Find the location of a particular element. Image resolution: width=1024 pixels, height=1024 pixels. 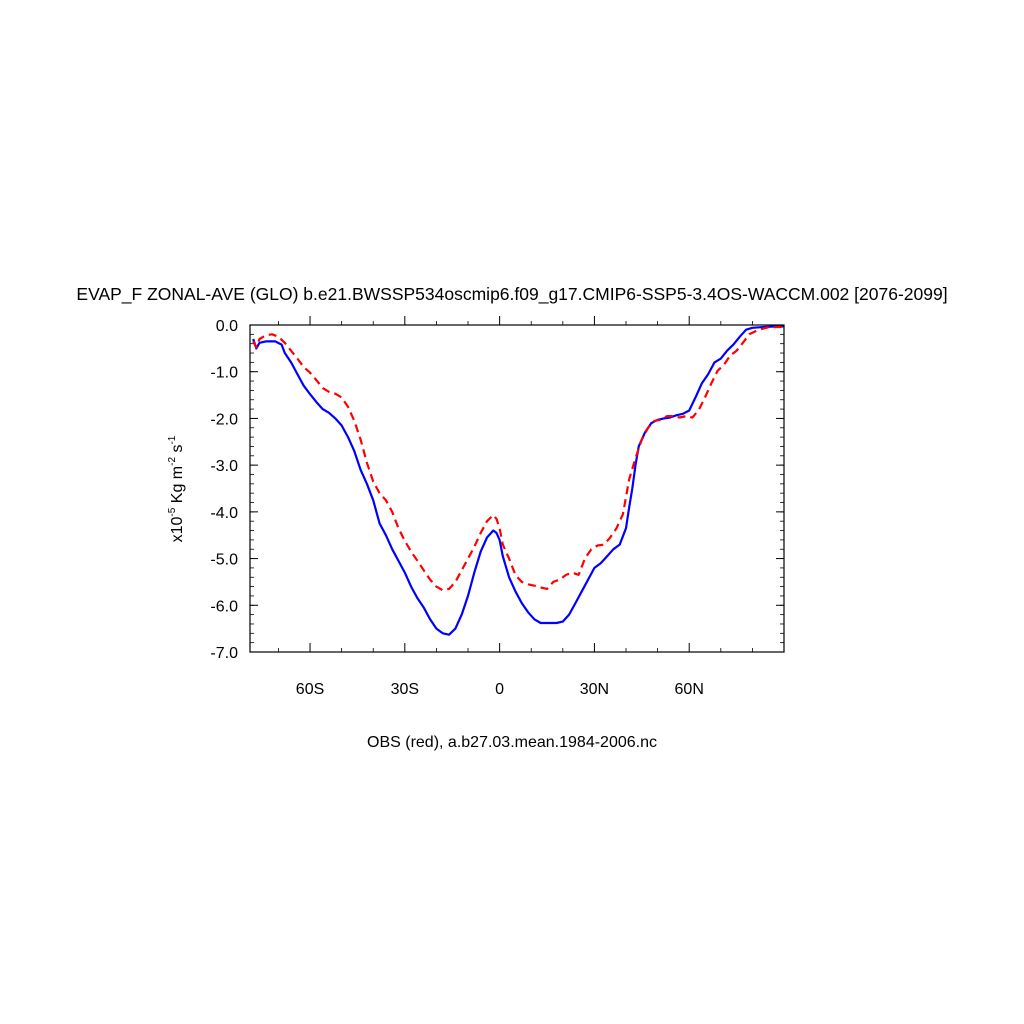

y-label-exp3: -1 is located at coordinates (172, 439).